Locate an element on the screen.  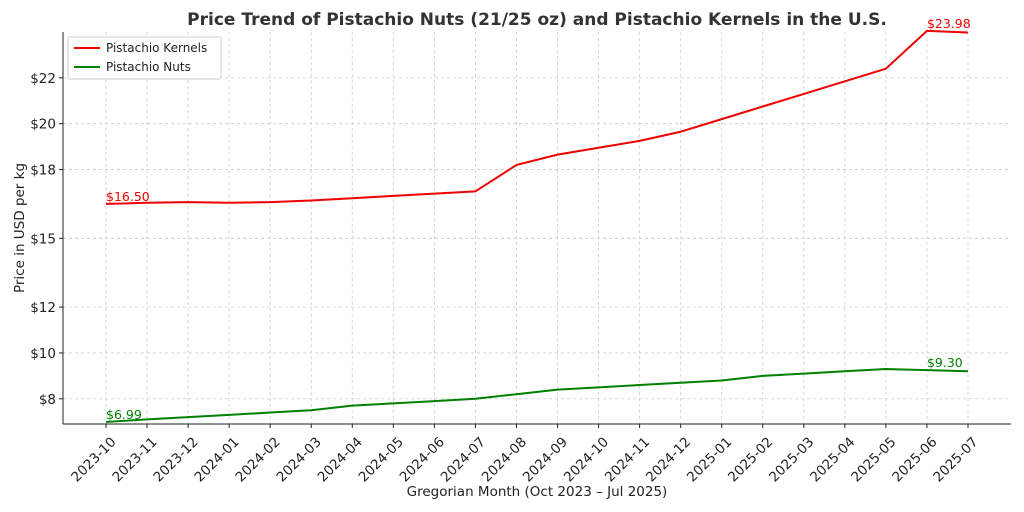
y-ticks: $8 $10 $12 $15 $18 $20 $22 is located at coordinates (46, 239).